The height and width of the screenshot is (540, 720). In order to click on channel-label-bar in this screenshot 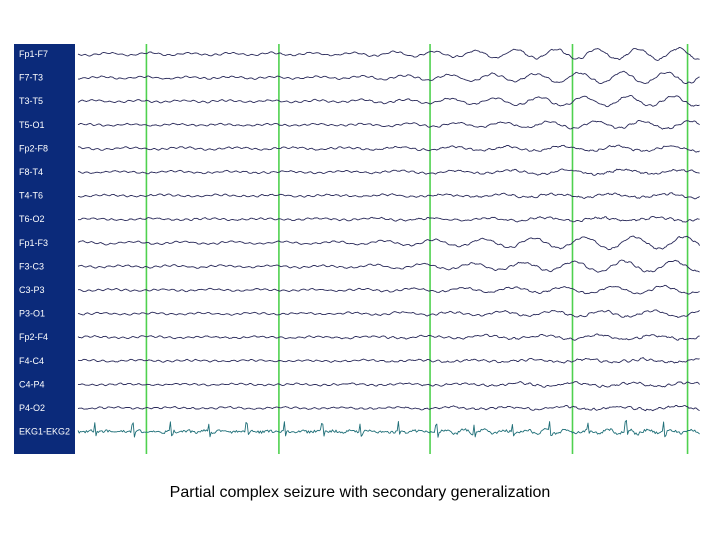, I will do `click(44, 249)`.